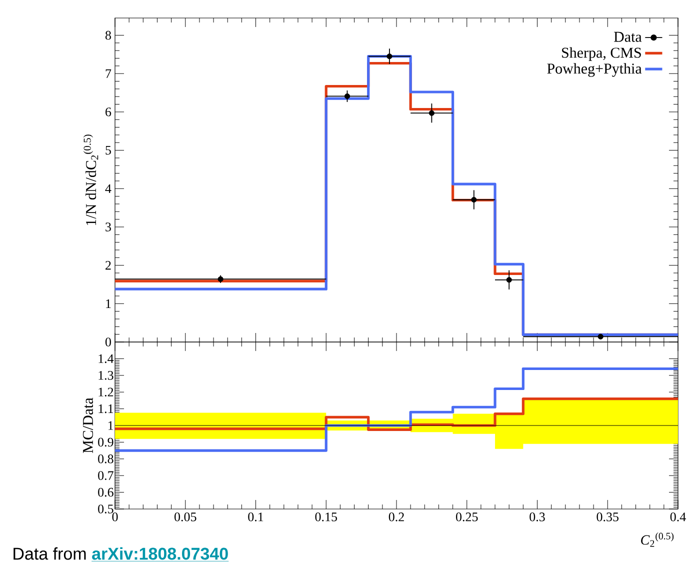 The height and width of the screenshot is (567, 691). What do you see at coordinates (108, 342) in the screenshot?
I see `y-tick-label: 0` at bounding box center [108, 342].